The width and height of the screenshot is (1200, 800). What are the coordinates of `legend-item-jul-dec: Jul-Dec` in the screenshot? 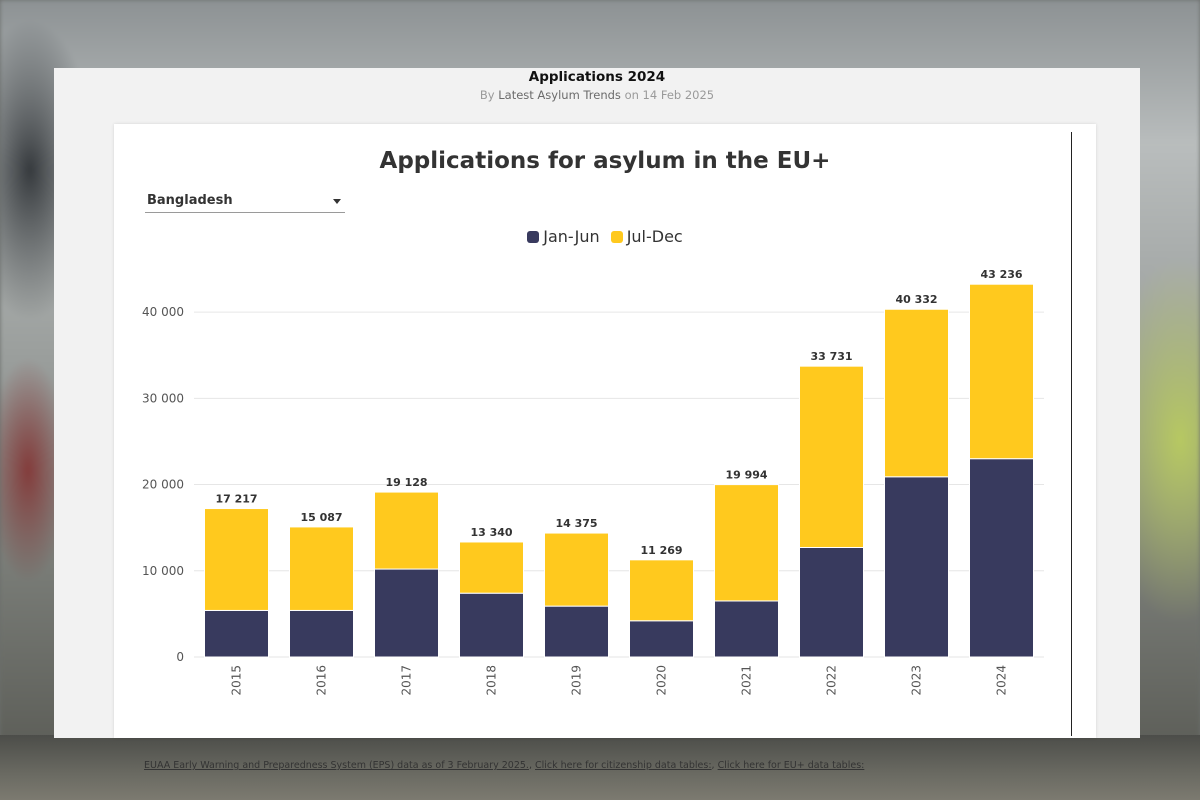 It's located at (646, 236).